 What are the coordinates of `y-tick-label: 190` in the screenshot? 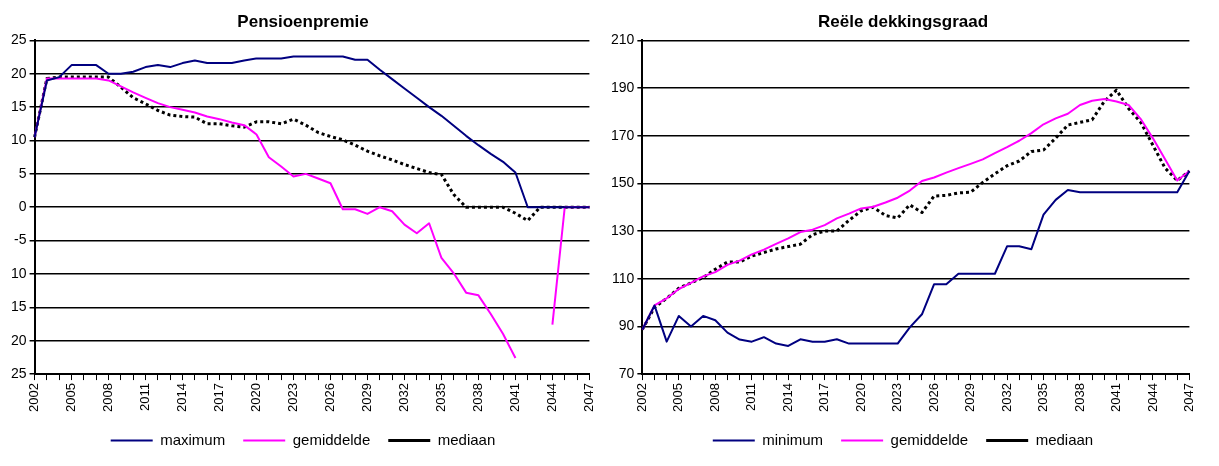 It's located at (623, 86).